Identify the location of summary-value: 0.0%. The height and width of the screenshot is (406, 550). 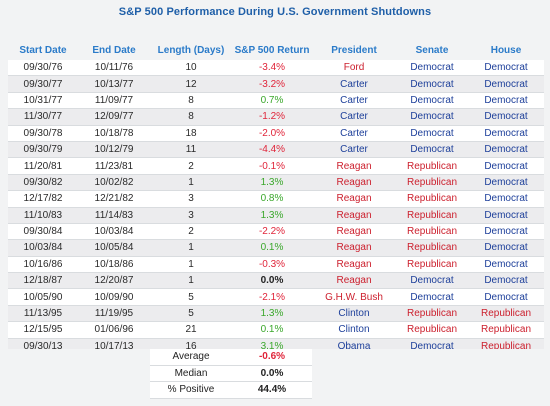
(272, 374).